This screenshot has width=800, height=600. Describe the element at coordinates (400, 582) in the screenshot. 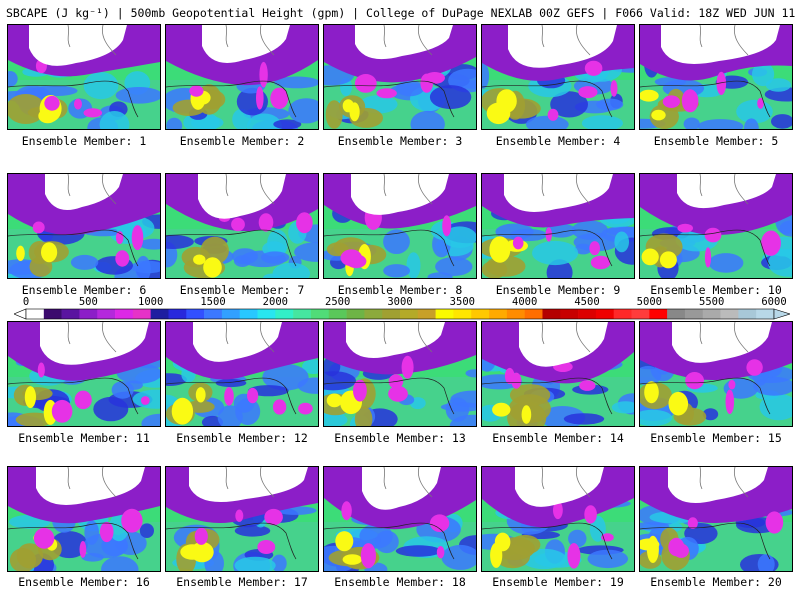

I see `ensemble-member-label: Ensemble Member: 18` at that location.